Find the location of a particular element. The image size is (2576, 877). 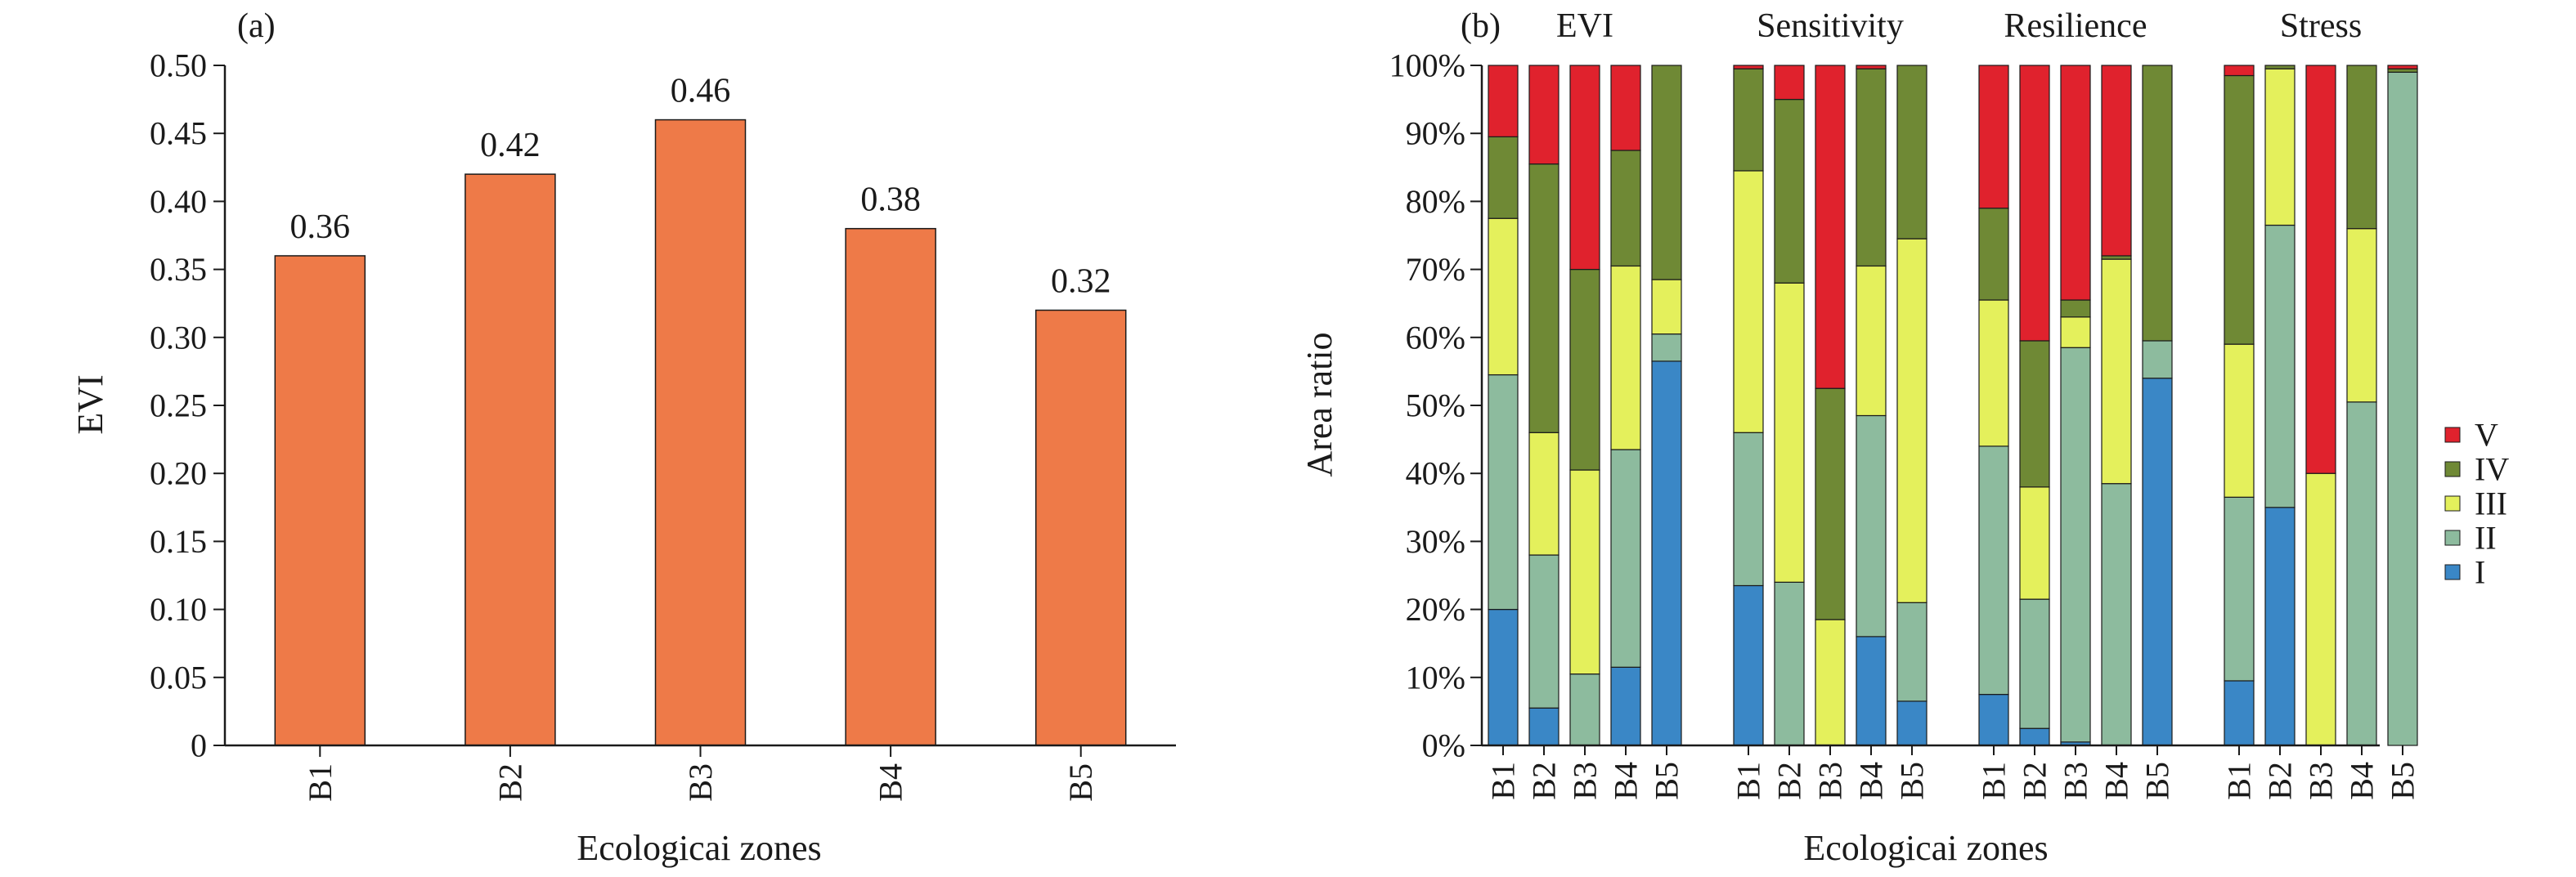

evi-data-label-B3: 0.46 is located at coordinates (701, 91).